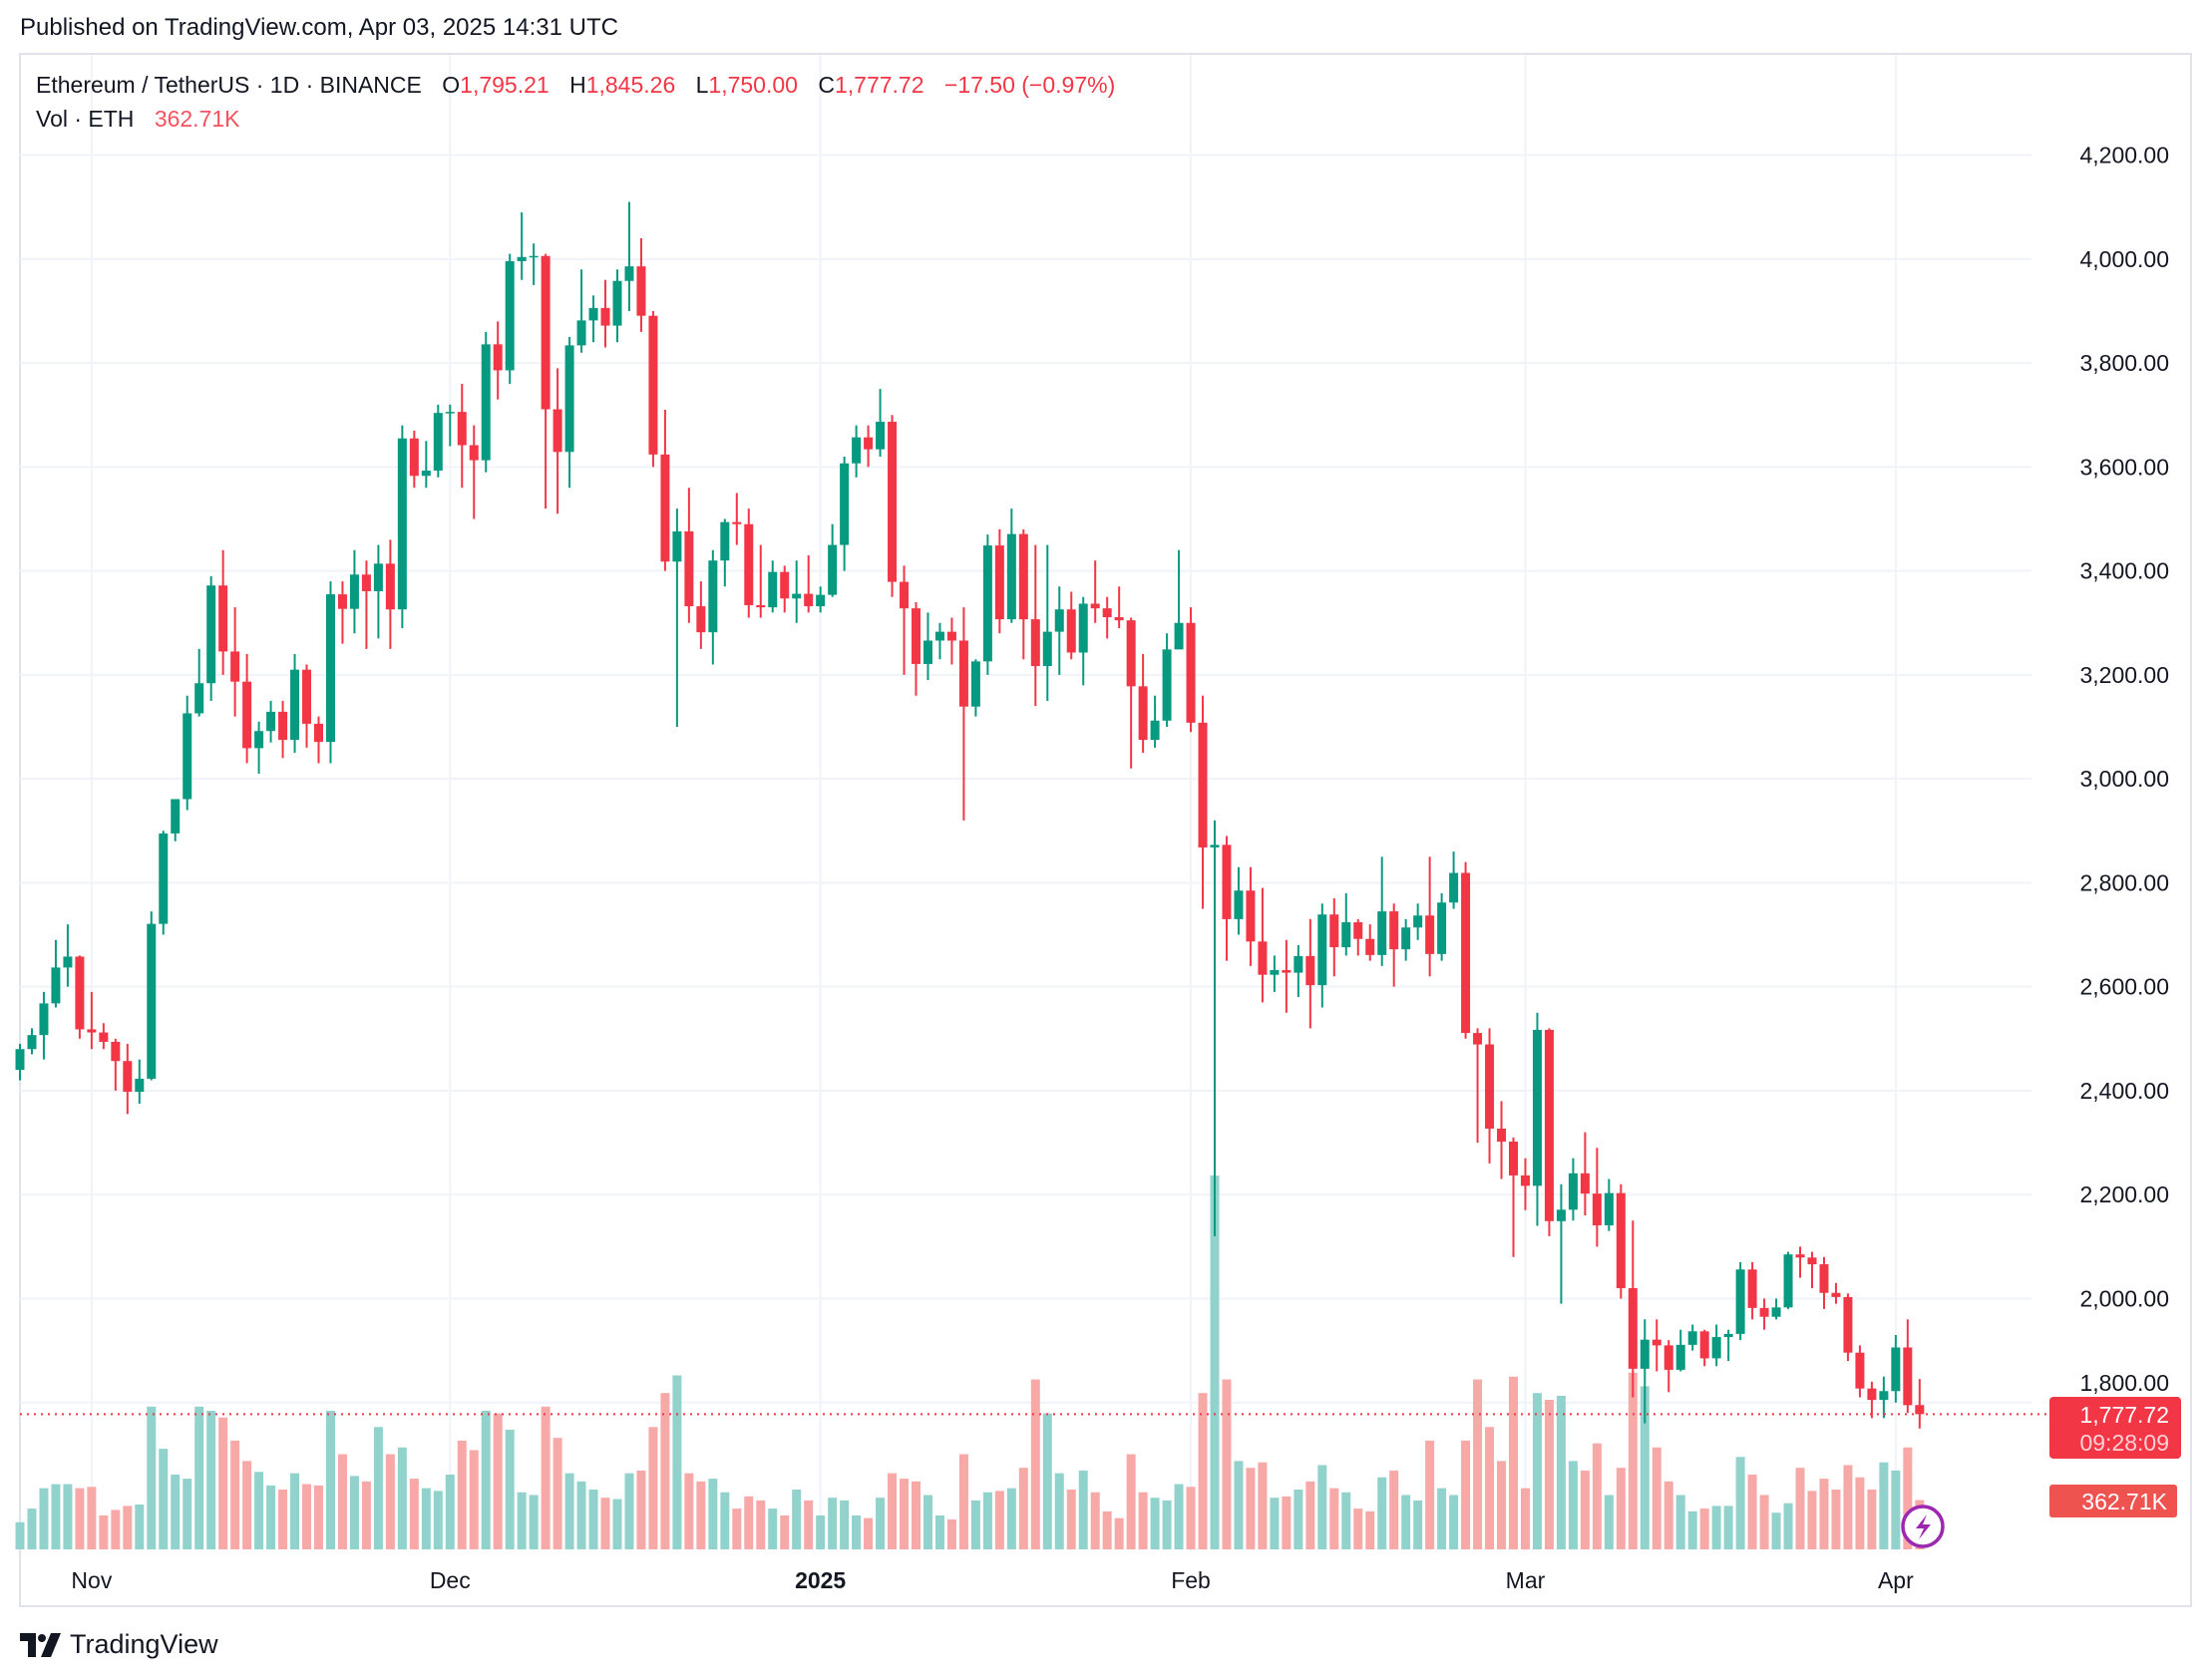 This screenshot has width=2212, height=1677. What do you see at coordinates (1923, 1527) in the screenshot?
I see `lightning-bolt-icon` at bounding box center [1923, 1527].